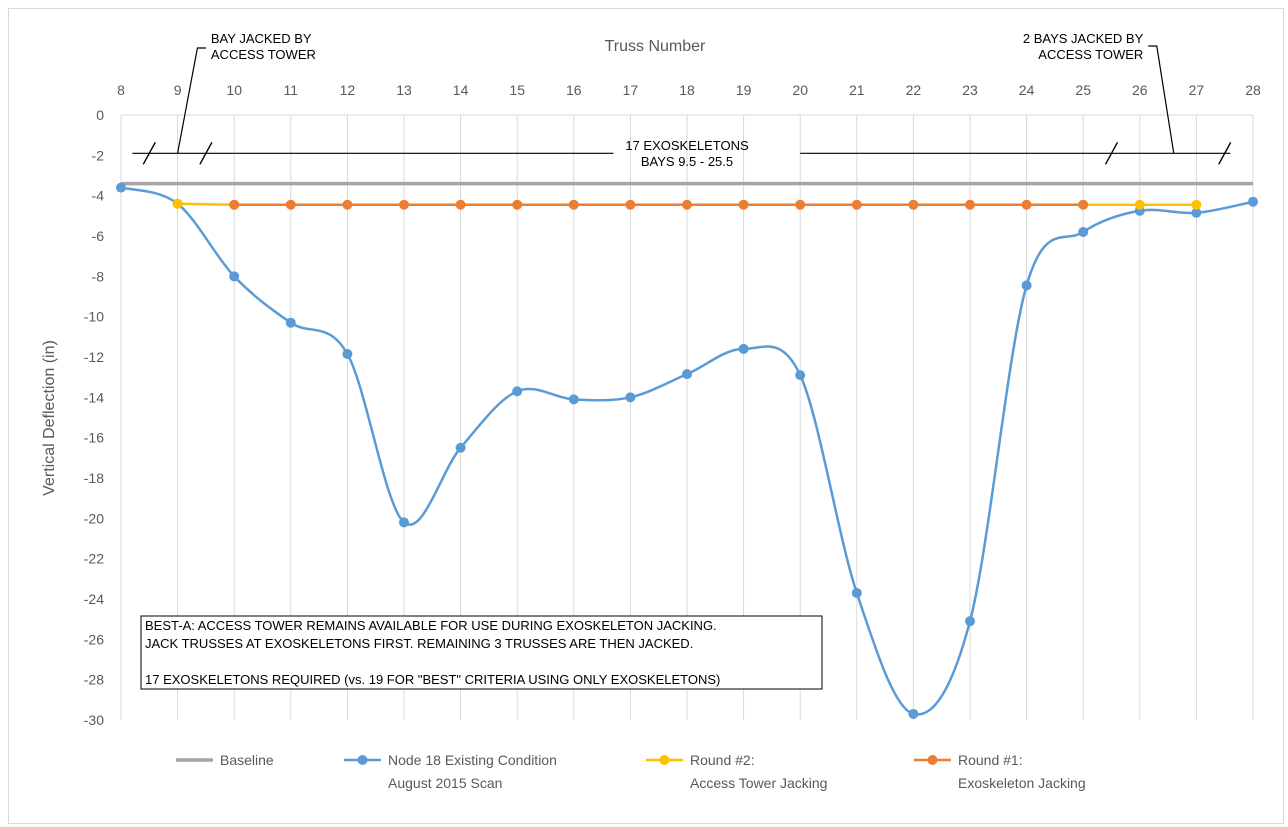 The height and width of the screenshot is (827, 1288). I want to click on y-tick-label: -30, so click(94, 720).